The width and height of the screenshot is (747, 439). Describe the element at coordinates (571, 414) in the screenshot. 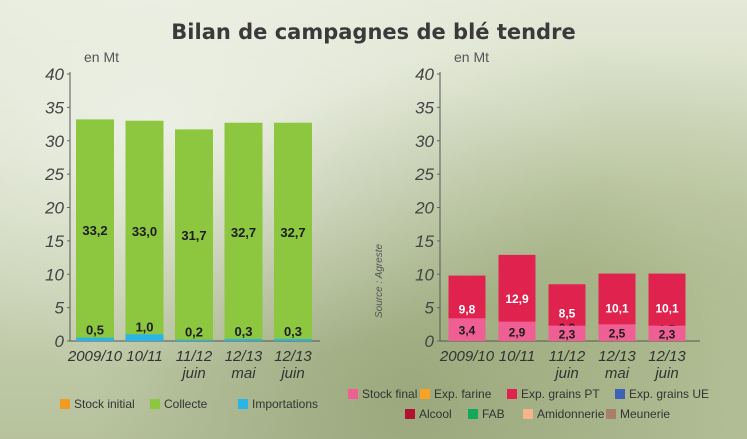

I see `legend-label: Amidonnerie` at that location.